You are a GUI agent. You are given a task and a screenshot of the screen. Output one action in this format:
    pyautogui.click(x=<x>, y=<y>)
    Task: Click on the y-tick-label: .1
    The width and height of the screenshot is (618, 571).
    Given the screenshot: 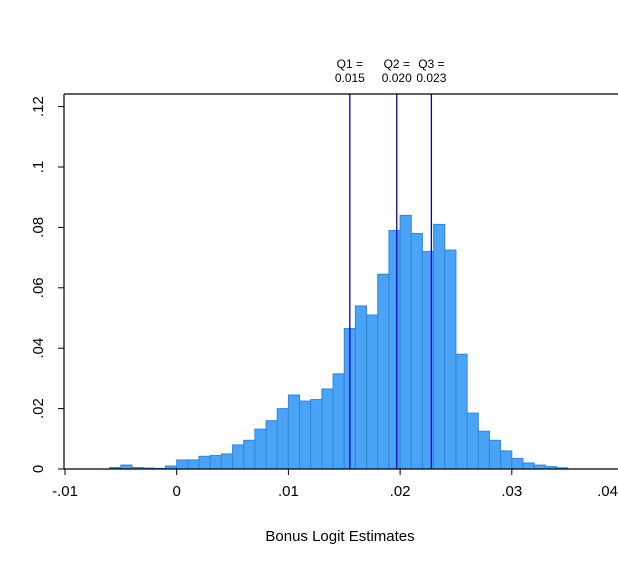 What is the action you would take?
    pyautogui.click(x=38, y=167)
    